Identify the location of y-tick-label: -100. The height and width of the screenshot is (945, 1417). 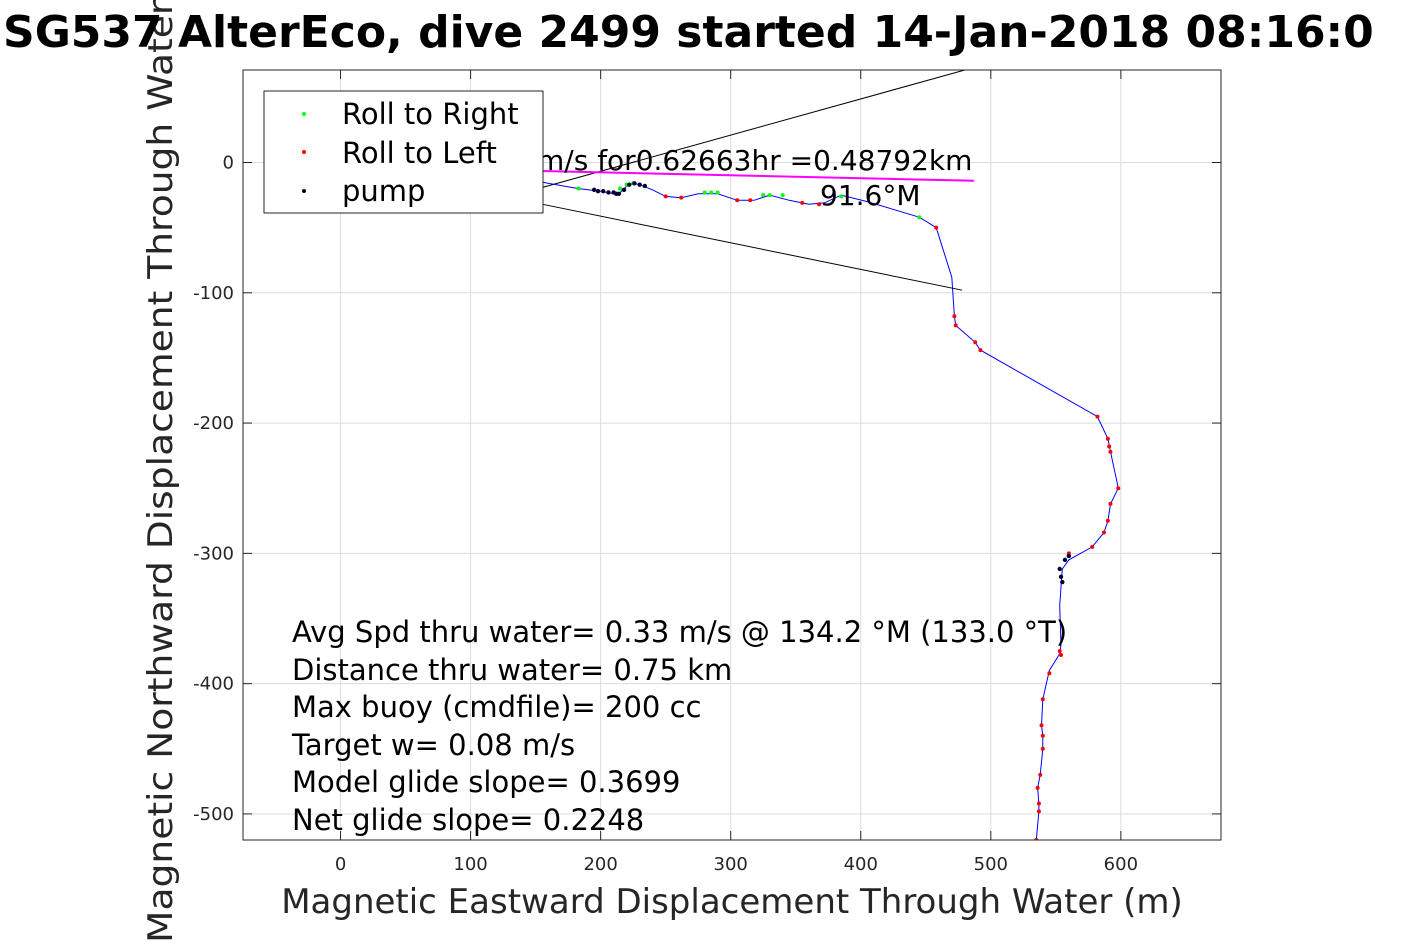
(213, 293).